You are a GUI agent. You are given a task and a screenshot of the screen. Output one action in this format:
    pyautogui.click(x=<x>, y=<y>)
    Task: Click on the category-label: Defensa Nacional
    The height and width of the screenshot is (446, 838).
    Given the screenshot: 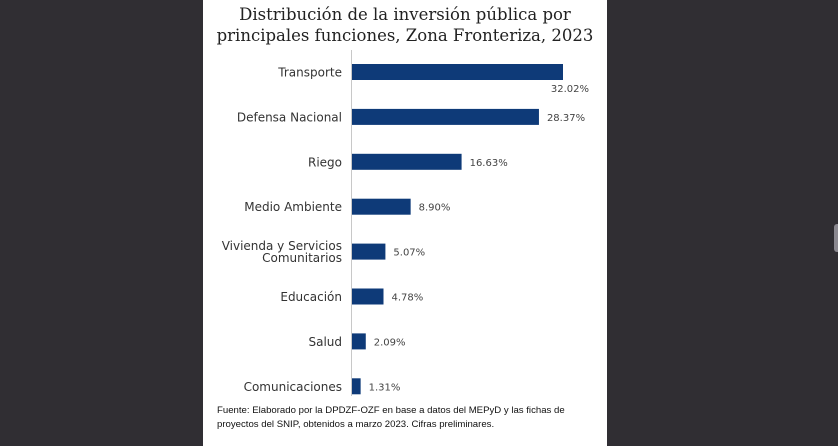 What is the action you would take?
    pyautogui.click(x=289, y=117)
    